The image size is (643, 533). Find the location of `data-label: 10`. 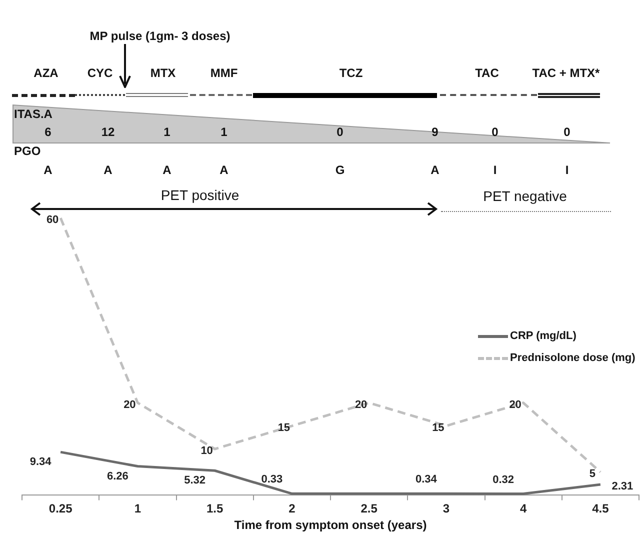

data-label: 10 is located at coordinates (206, 451).